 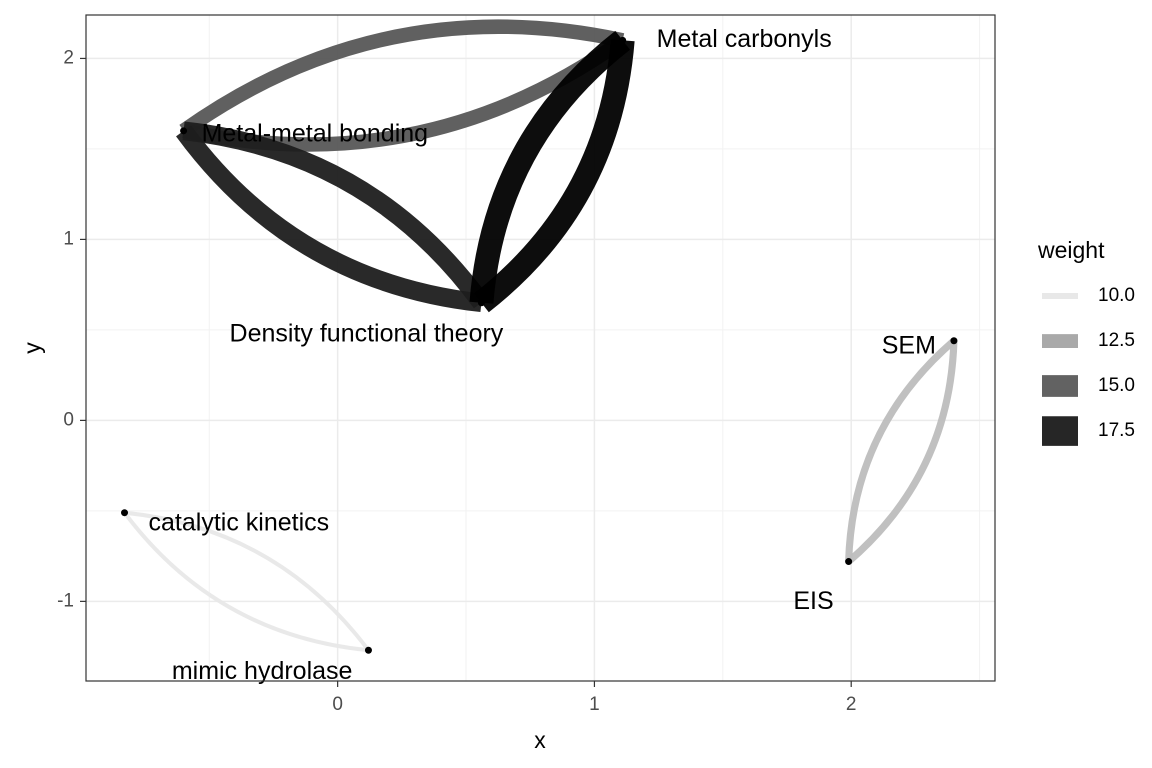 What do you see at coordinates (367, 333) in the screenshot?
I see `node-label: Density functional theory` at bounding box center [367, 333].